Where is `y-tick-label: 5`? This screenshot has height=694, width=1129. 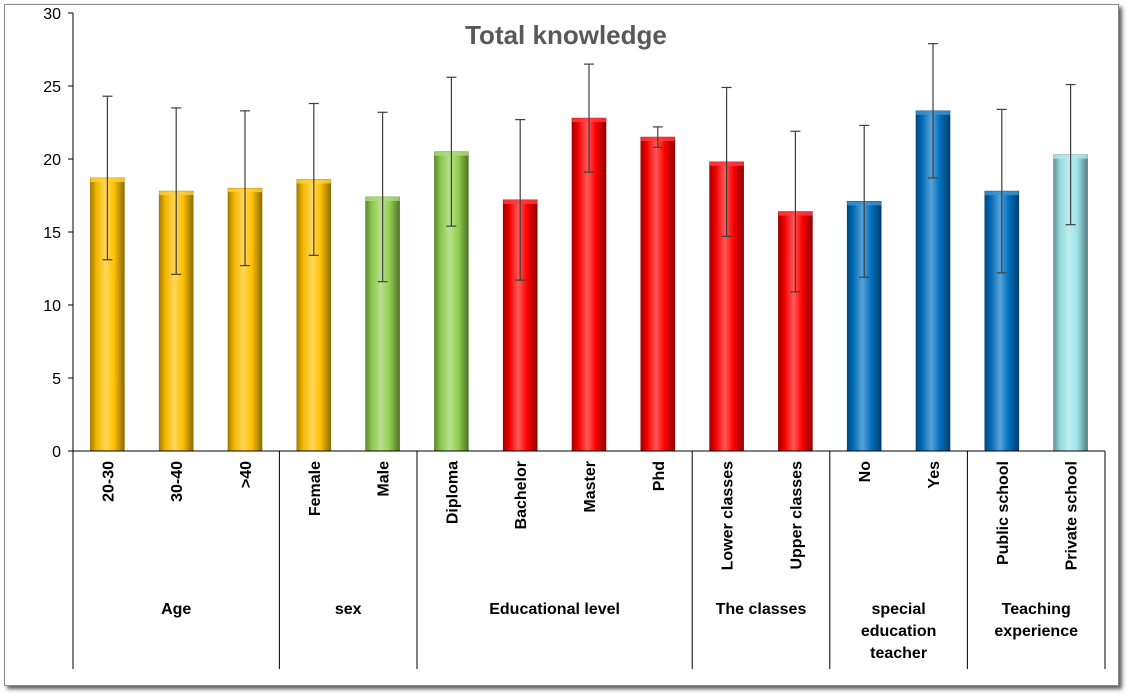 y-tick-label: 5 is located at coordinates (56, 379).